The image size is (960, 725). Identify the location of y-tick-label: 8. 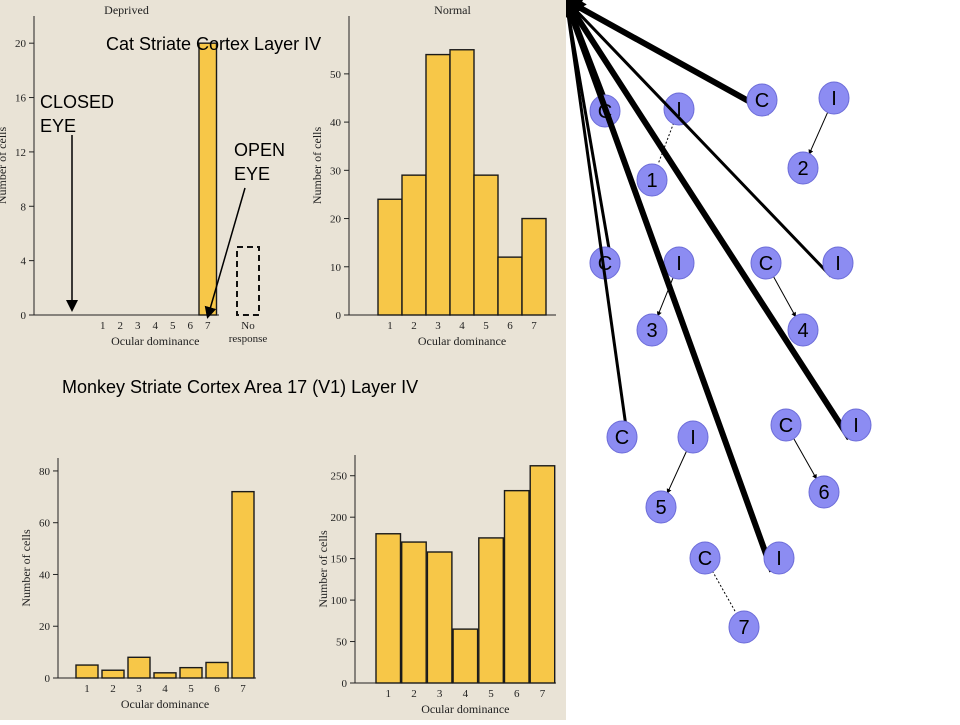
(24, 207).